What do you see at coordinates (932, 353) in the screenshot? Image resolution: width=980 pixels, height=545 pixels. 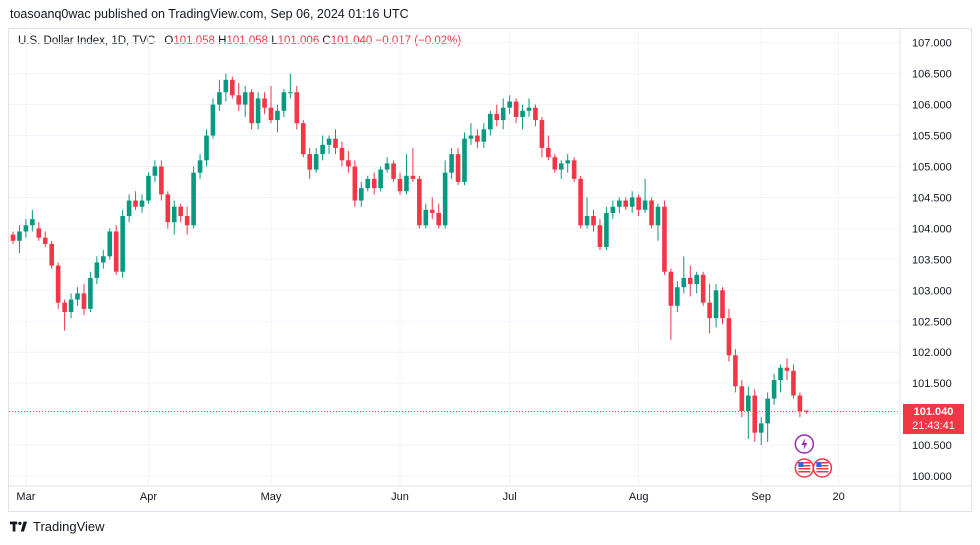 I see `y-tick-label: 102.000` at bounding box center [932, 353].